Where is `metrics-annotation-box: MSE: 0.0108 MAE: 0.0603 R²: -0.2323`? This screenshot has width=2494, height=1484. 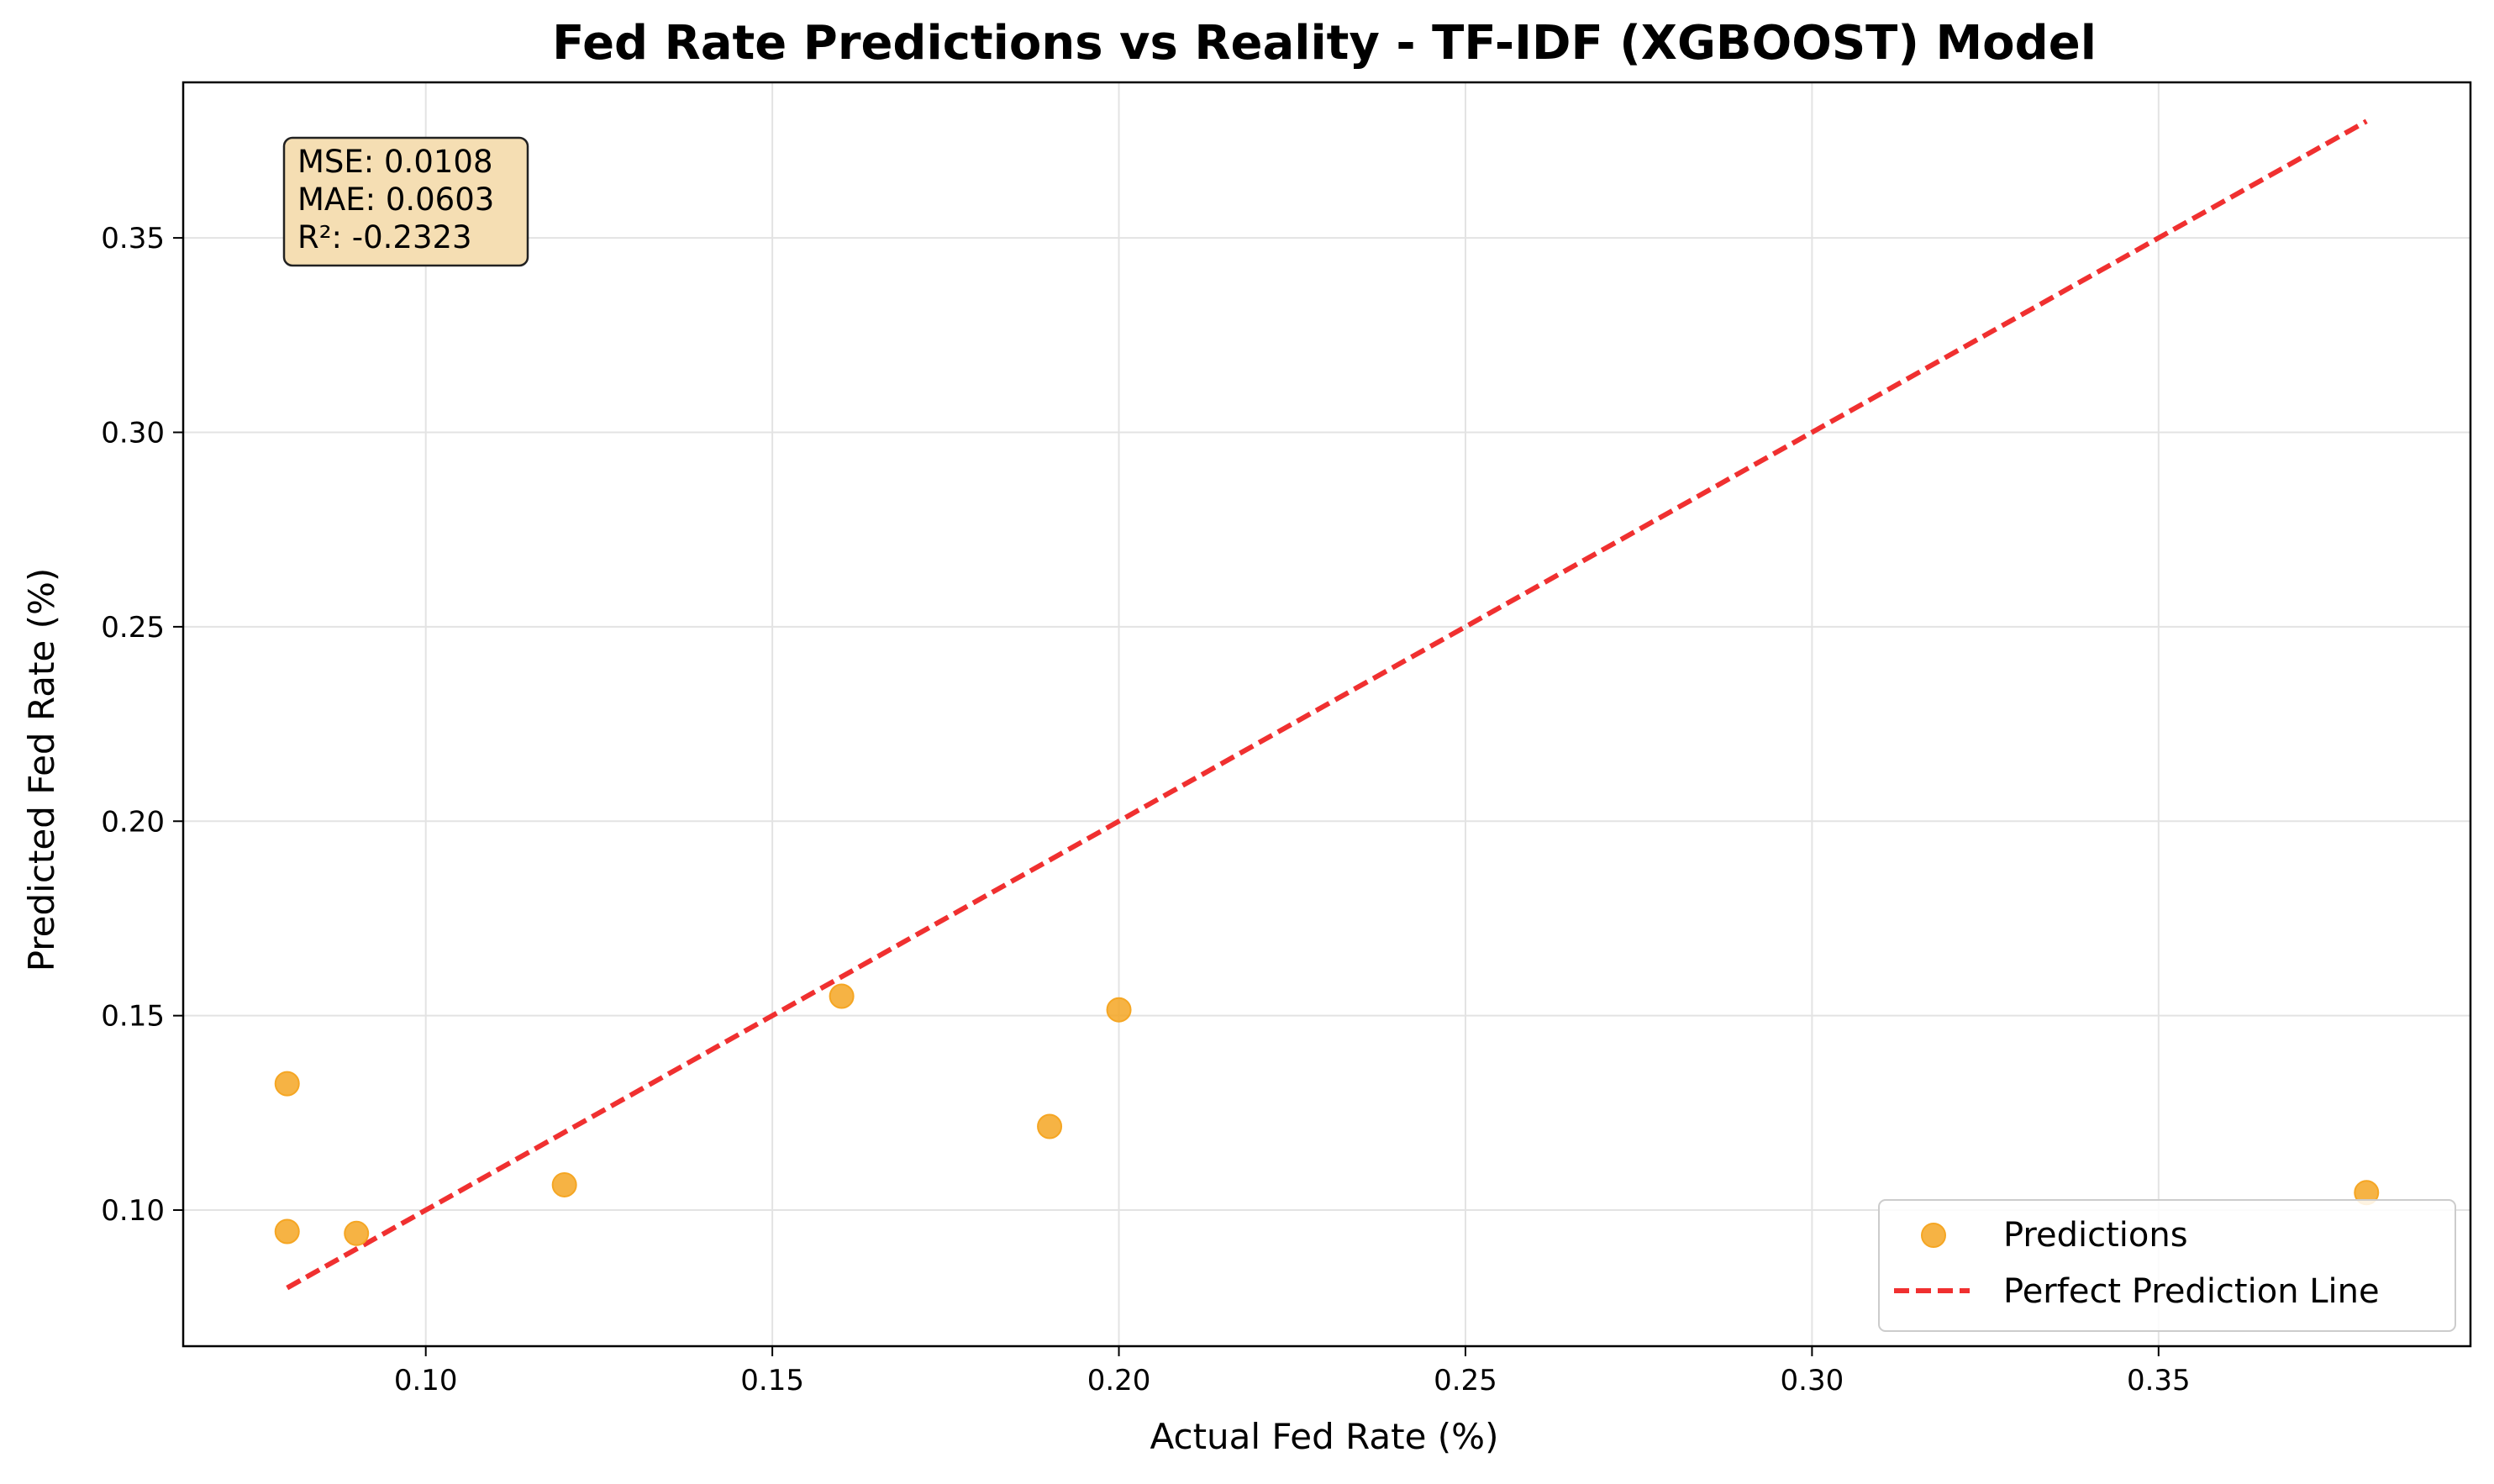 metrics-annotation-box: MSE: 0.0108 MAE: 0.0603 R²: -0.2323 is located at coordinates (405, 201).